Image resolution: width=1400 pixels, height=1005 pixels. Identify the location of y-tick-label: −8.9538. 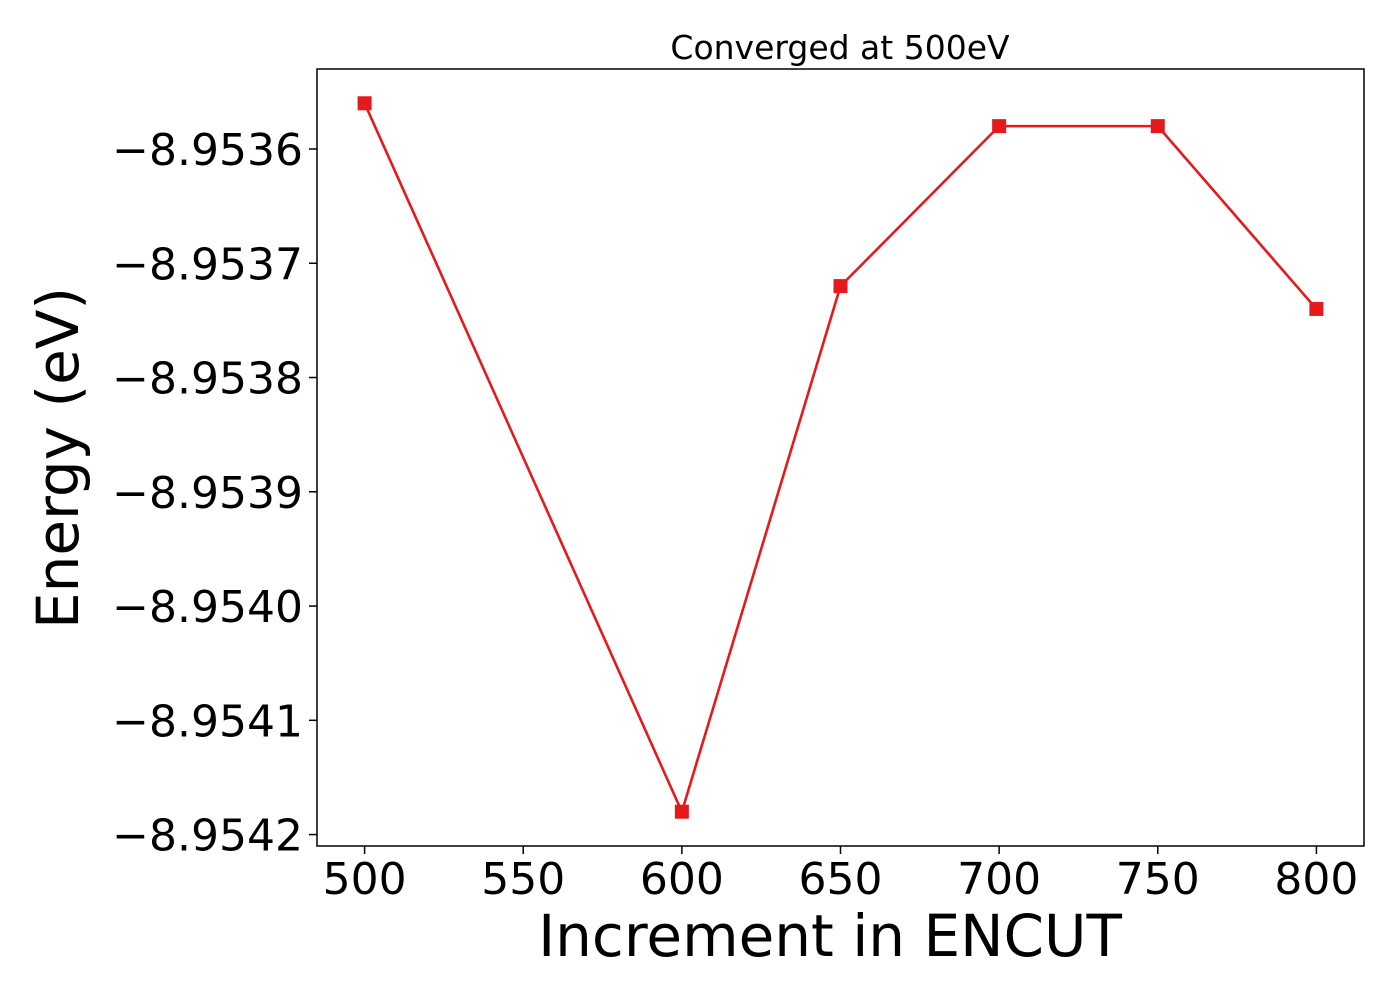
(207, 379).